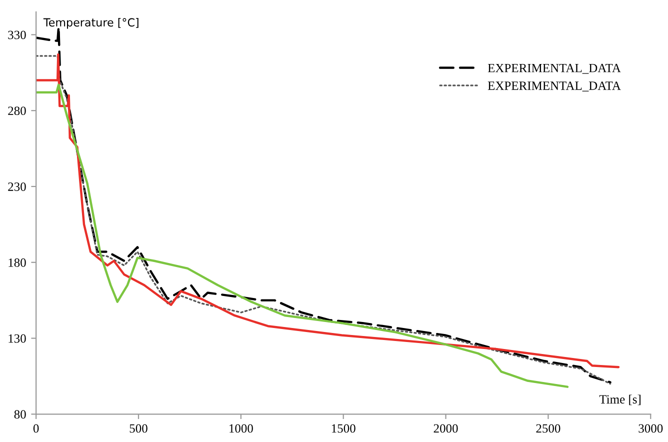 The image size is (668, 442). What do you see at coordinates (17, 35) in the screenshot?
I see `y-tick-label: 330` at bounding box center [17, 35].